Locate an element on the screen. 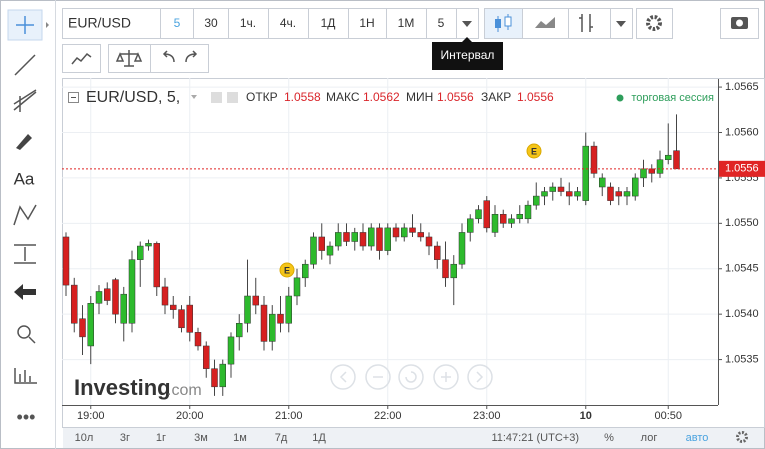  area-type-button is located at coordinates (545, 23).